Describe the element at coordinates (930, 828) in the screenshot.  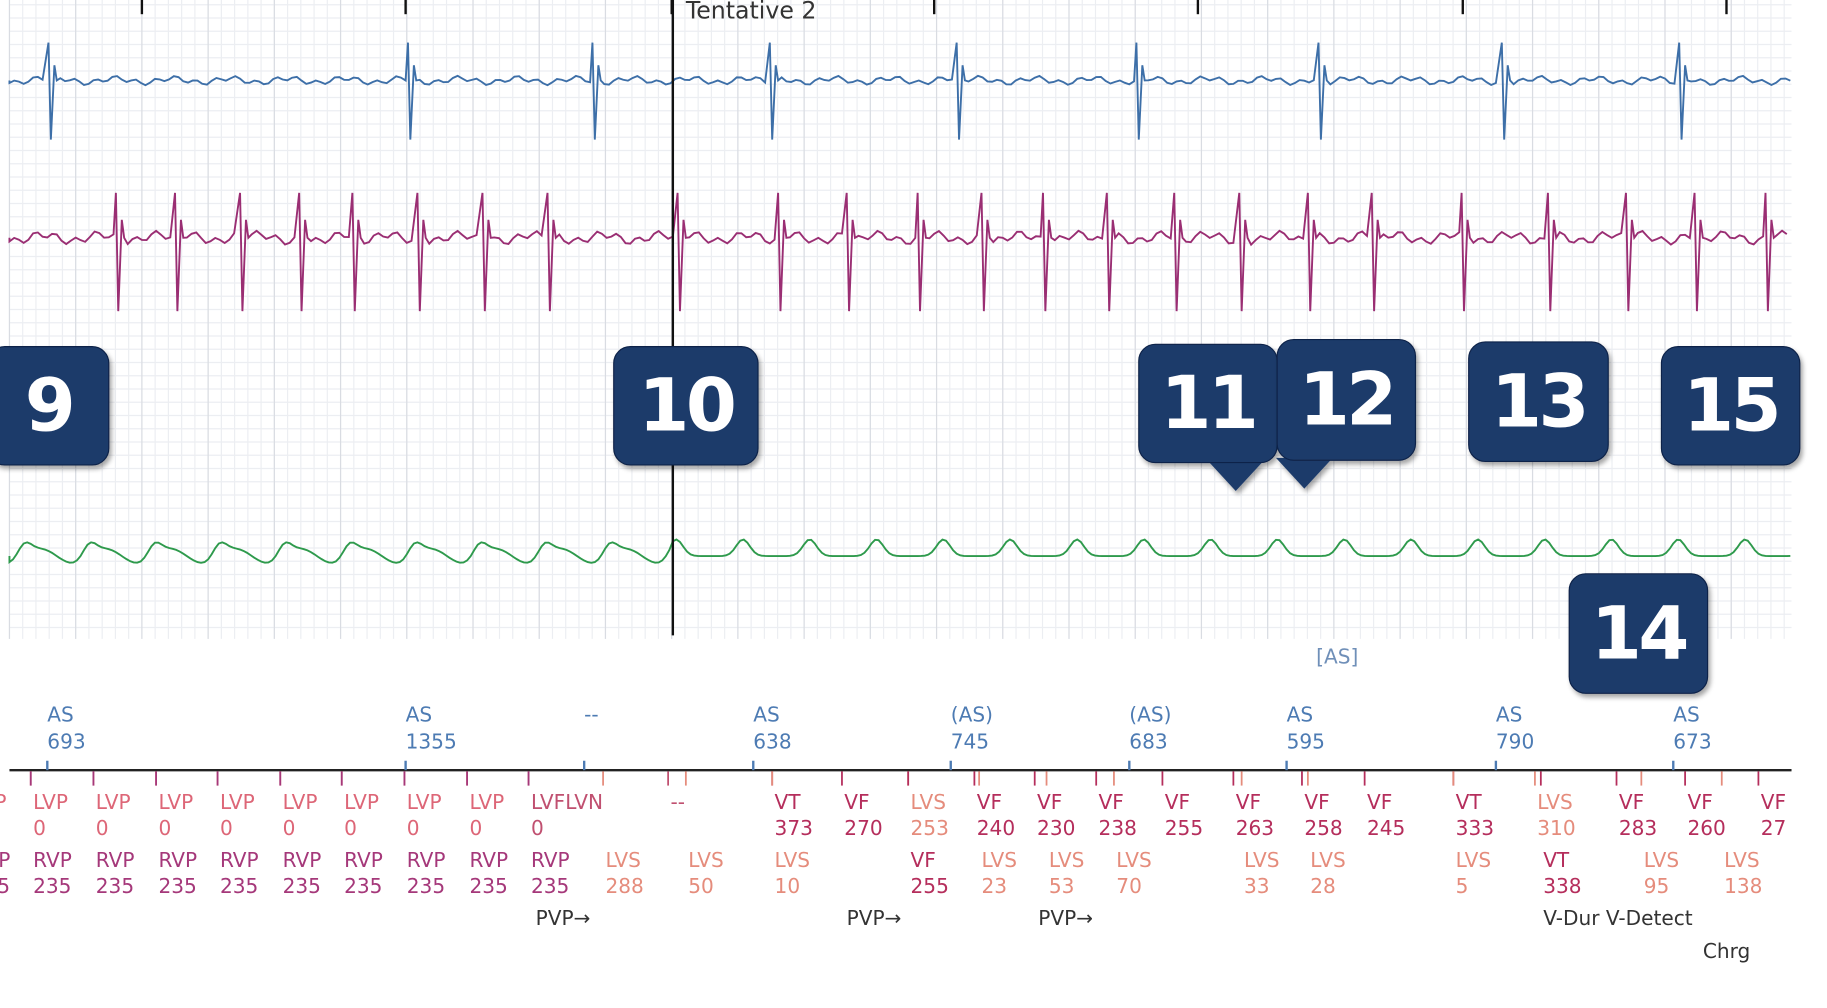
I see `marker-value: 253` at that location.